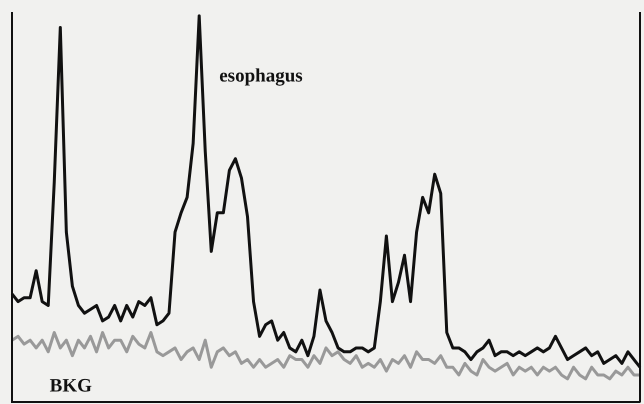 The height and width of the screenshot is (404, 644). Describe the element at coordinates (261, 76) in the screenshot. I see `series-label: esophagus` at that location.